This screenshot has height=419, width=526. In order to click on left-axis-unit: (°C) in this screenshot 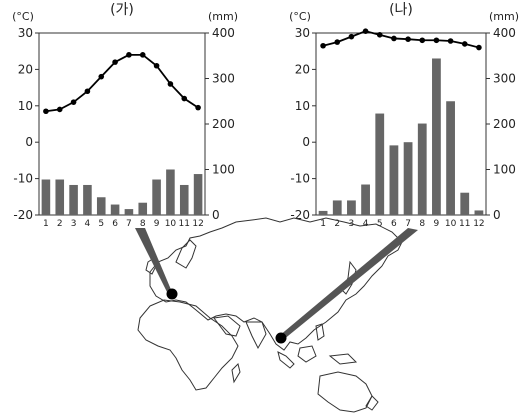, I will do `click(23, 16)`.